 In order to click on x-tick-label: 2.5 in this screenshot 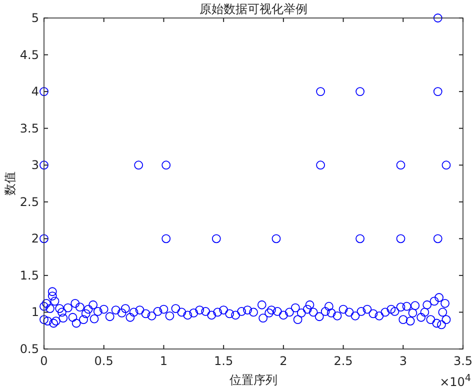, I will do `click(343, 361)`.